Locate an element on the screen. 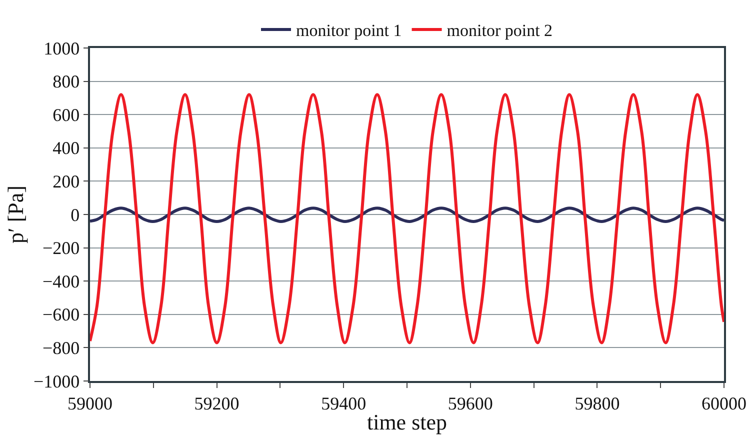  x-tick-label: 60000 is located at coordinates (724, 403).